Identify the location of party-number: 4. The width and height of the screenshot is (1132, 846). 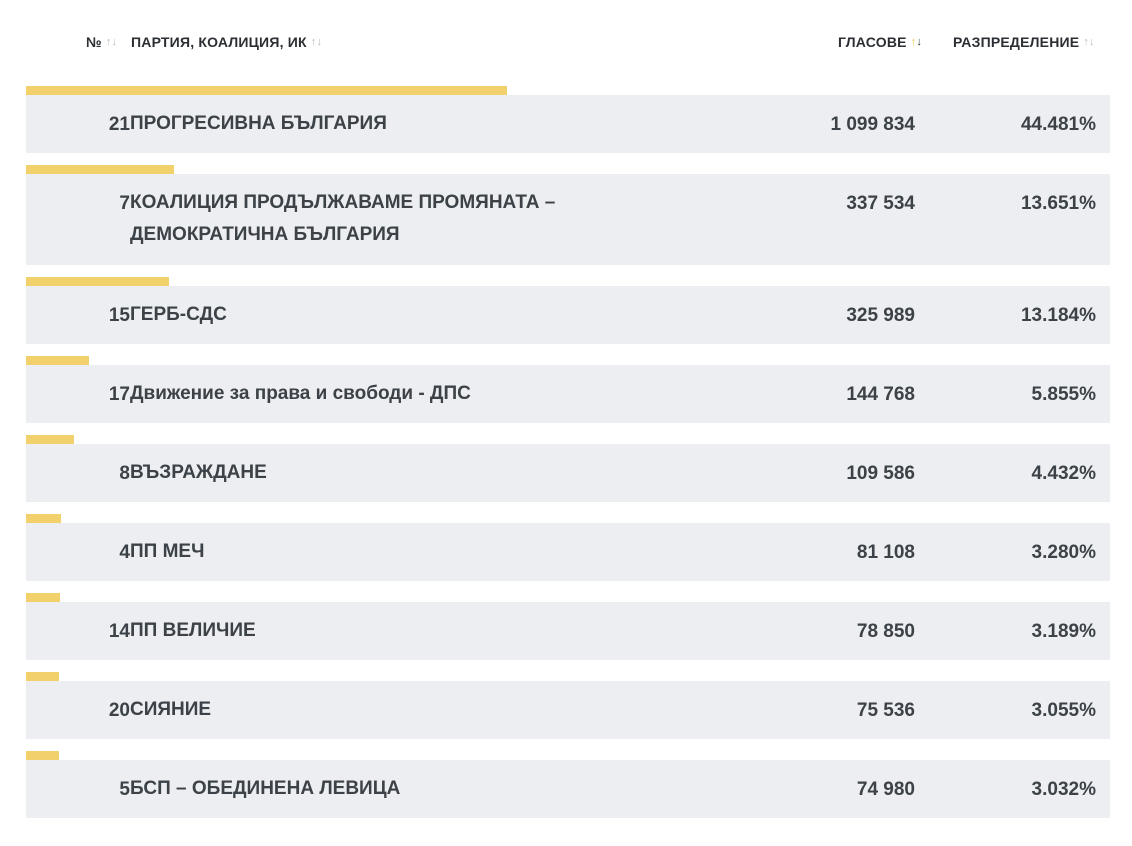
(124, 552).